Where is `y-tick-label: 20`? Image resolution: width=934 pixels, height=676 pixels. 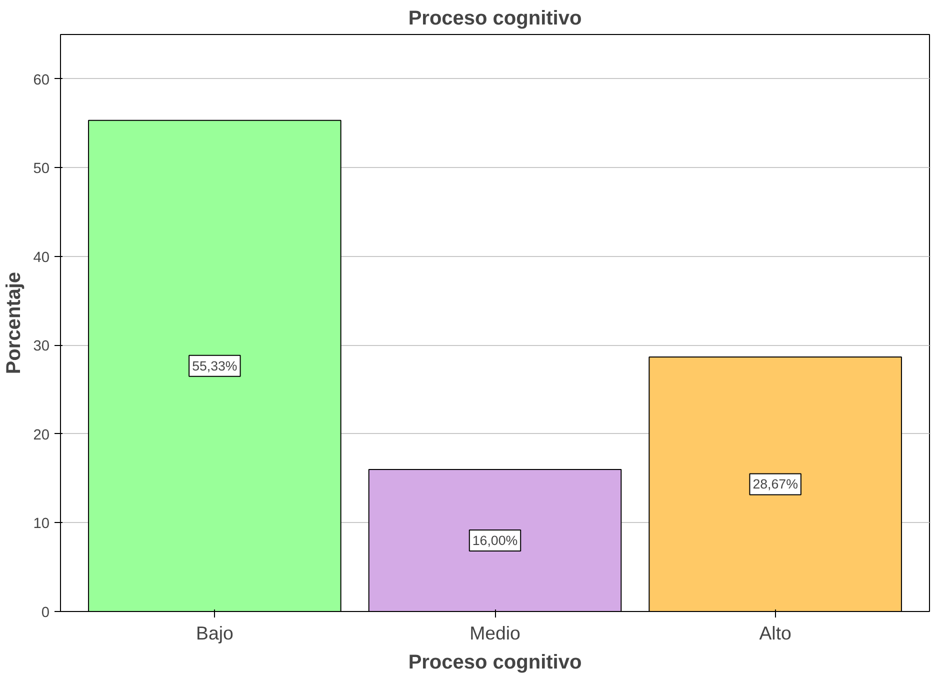 y-tick-label: 20 is located at coordinates (41, 435).